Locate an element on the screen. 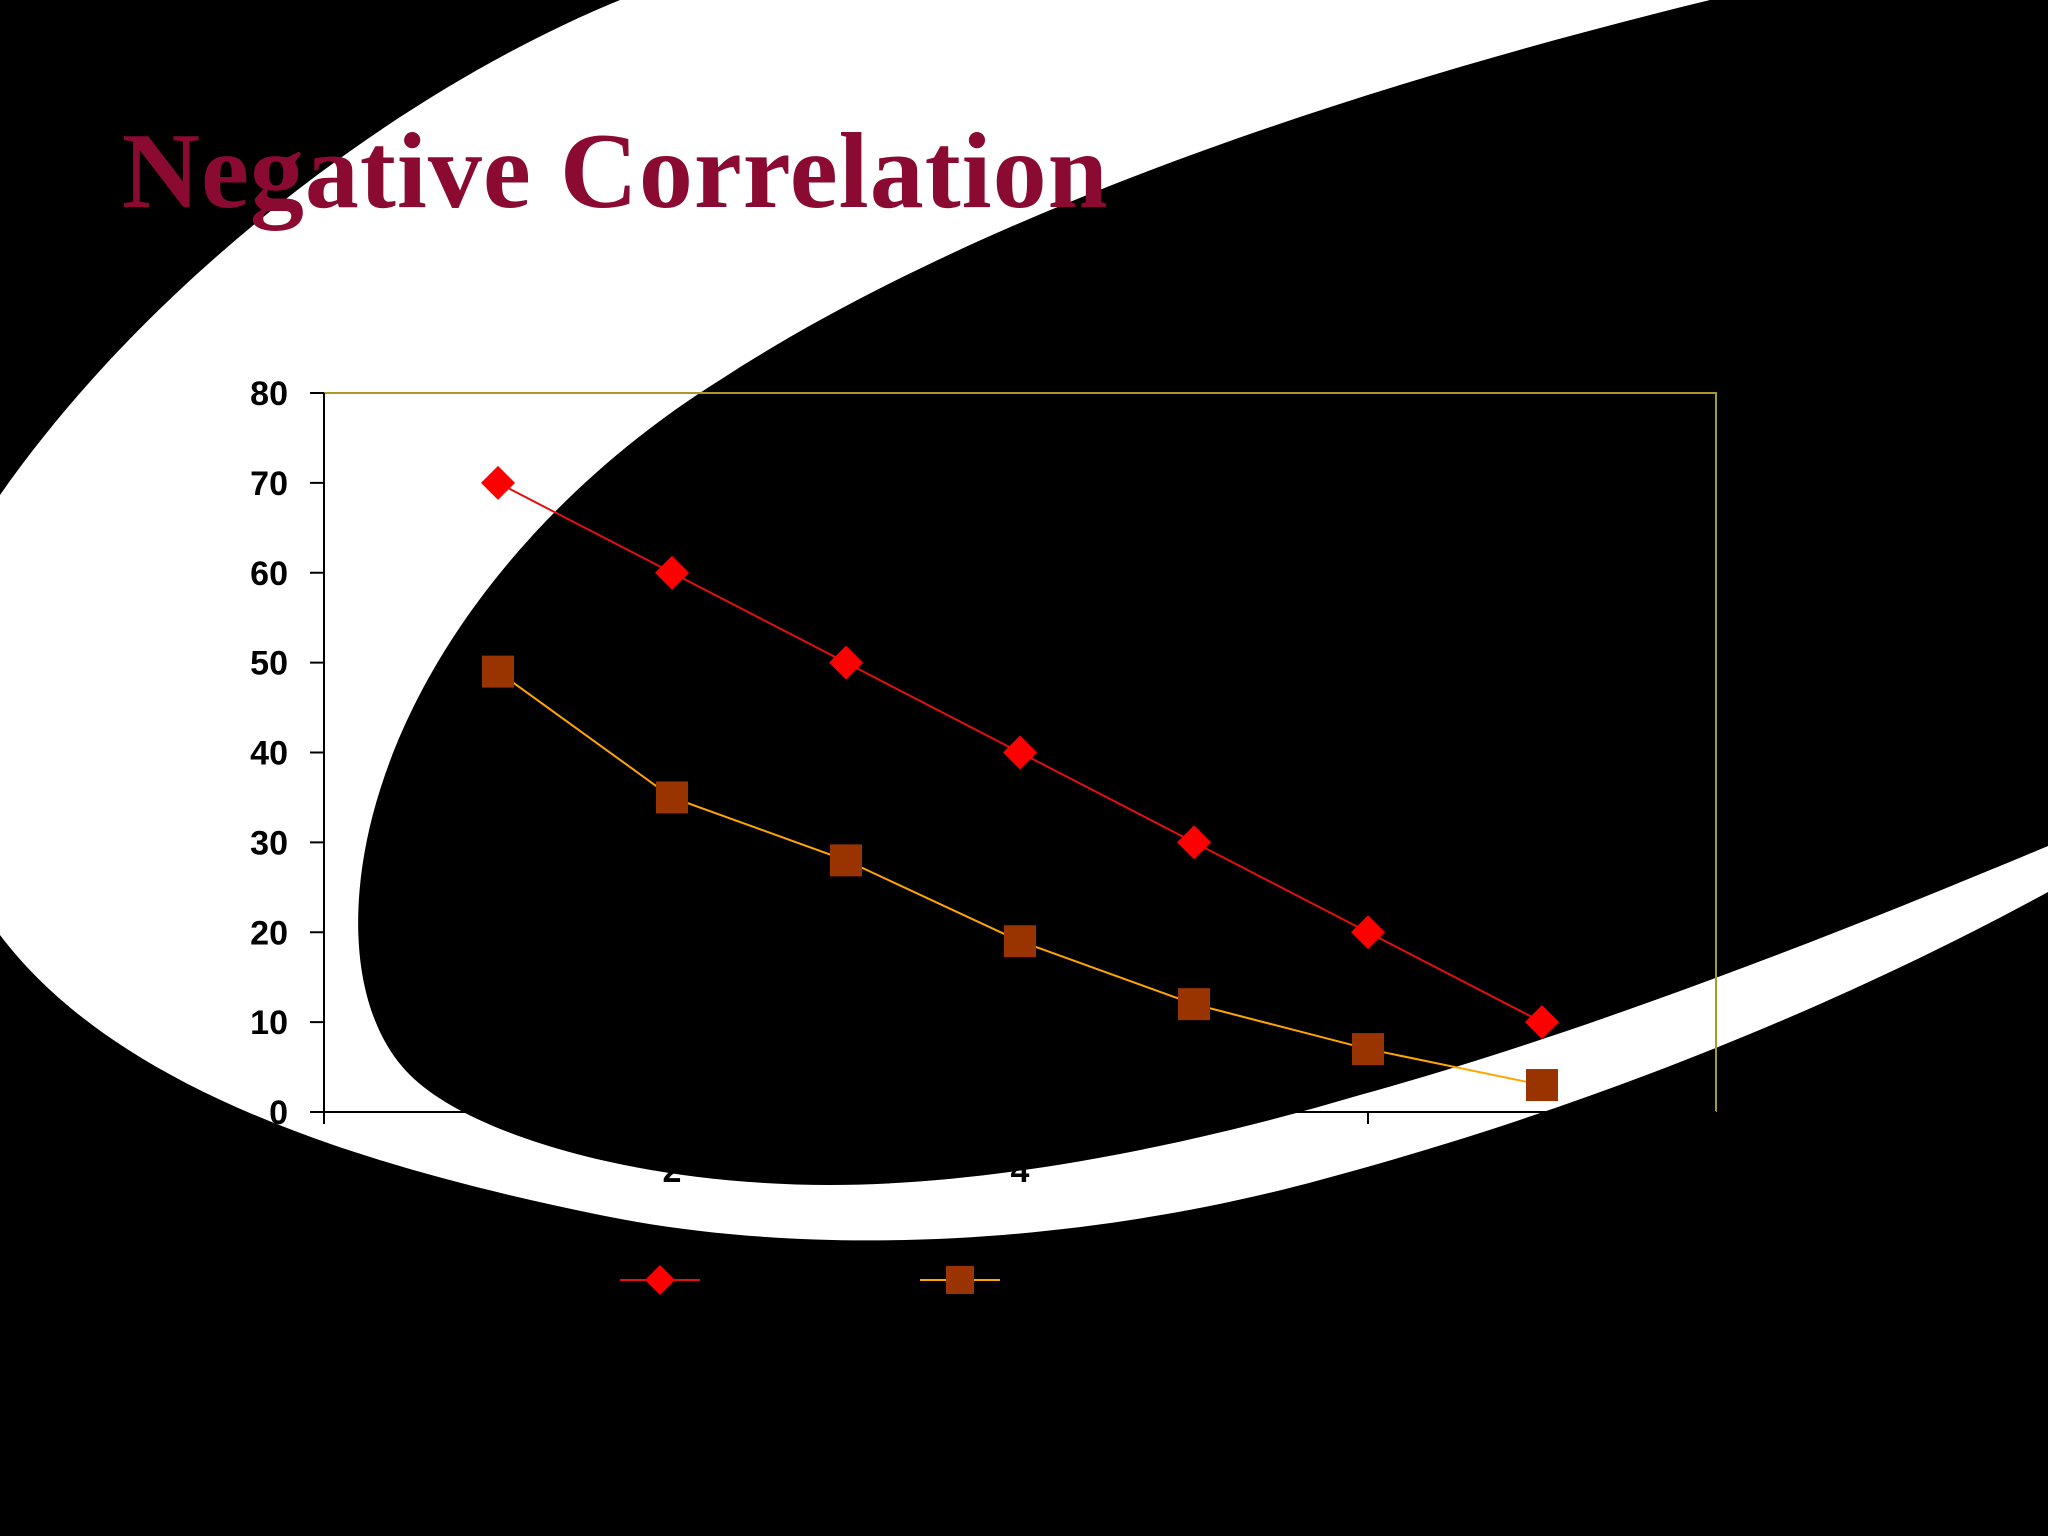 The height and width of the screenshot is (1536, 2048). y-tick-label: 70 is located at coordinates (269, 484).